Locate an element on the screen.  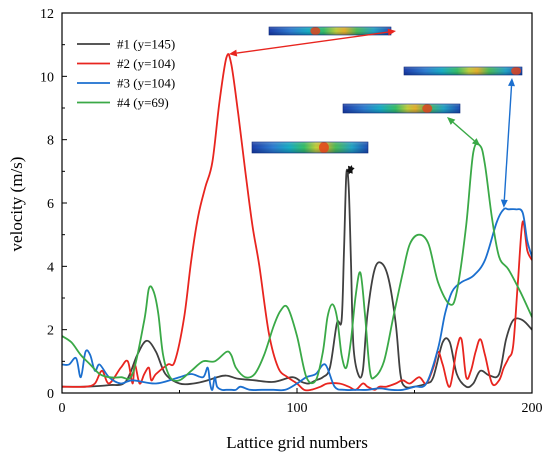
legend-item-3: #3 (y=104) is located at coordinates (126, 83).